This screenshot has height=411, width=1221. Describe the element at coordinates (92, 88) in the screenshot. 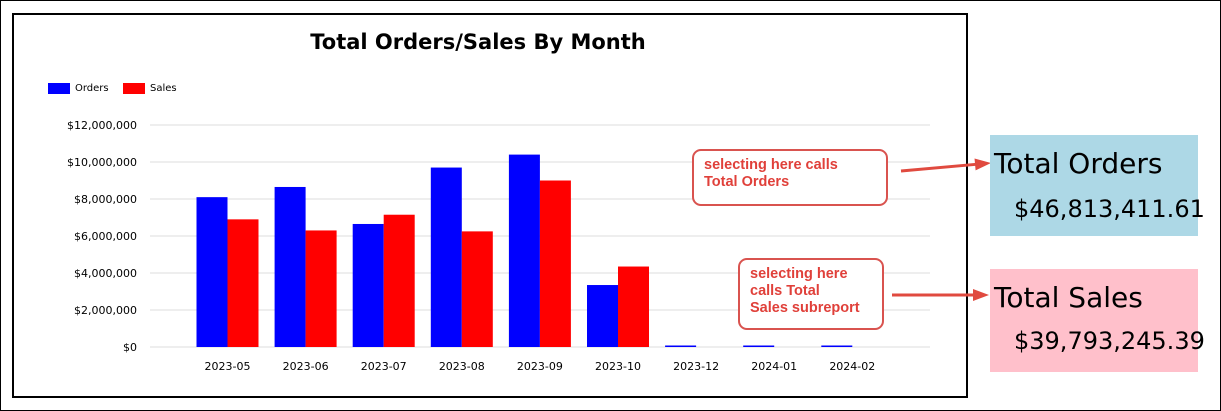

I see `legend-label-orders: Orders` at that location.